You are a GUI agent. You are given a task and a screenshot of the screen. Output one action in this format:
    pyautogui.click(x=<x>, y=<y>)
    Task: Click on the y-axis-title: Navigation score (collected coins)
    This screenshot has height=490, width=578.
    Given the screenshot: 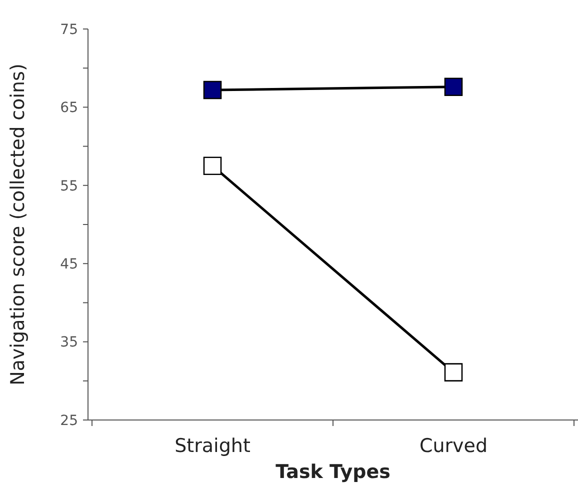 What is the action you would take?
    pyautogui.click(x=18, y=225)
    